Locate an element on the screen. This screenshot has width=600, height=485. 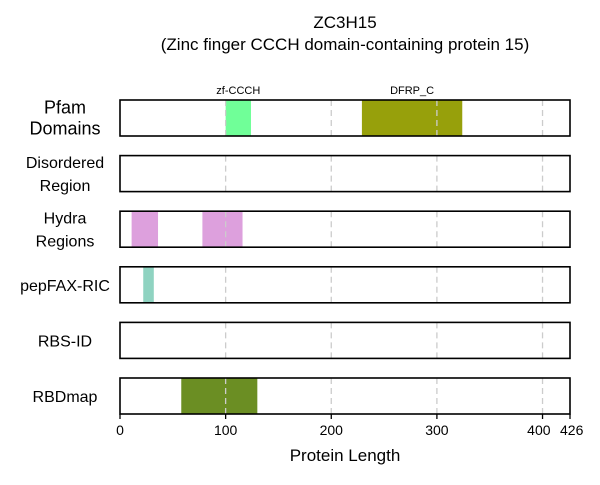
track-label-line: Hydra is located at coordinates (65, 219).